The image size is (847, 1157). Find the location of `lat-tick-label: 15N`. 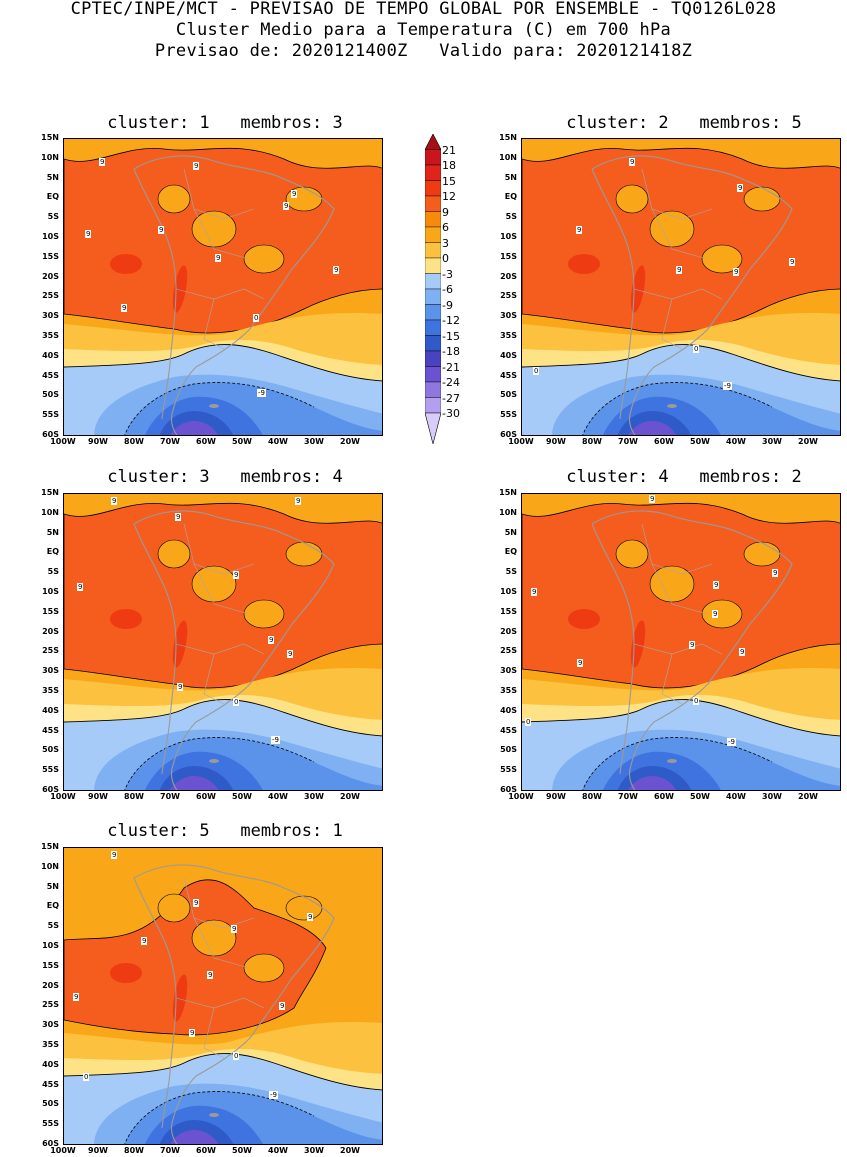

lat-tick-label: 15N is located at coordinates (508, 492).